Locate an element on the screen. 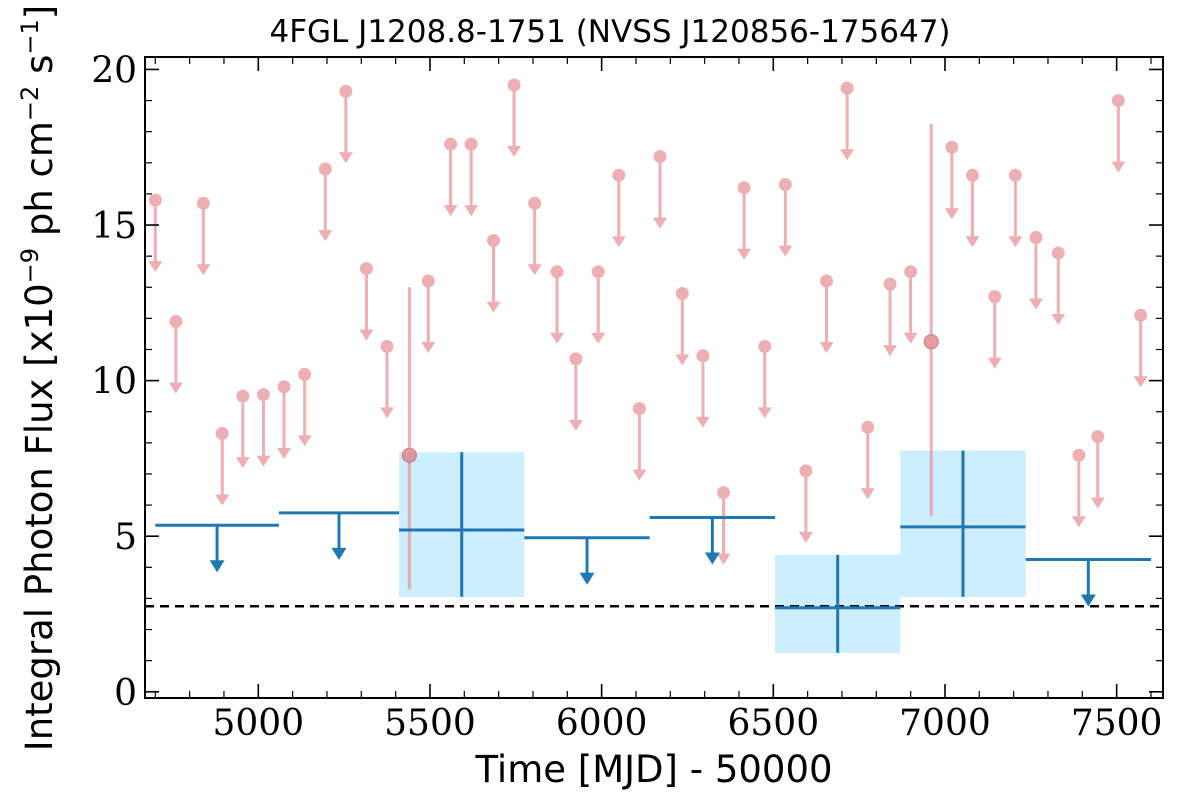 This screenshot has height=800, width=1200. y-axis-label-exponent-2: −2 is located at coordinates (30, 103).